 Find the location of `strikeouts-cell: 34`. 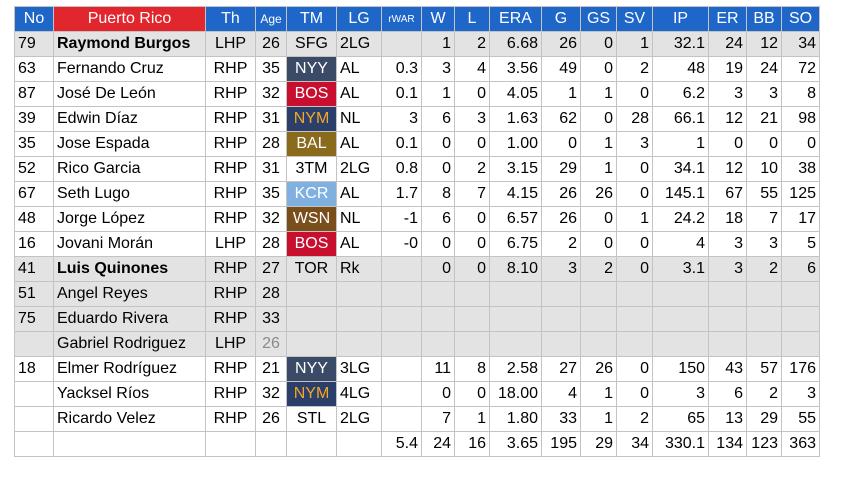

strikeouts-cell: 34 is located at coordinates (800, 44).